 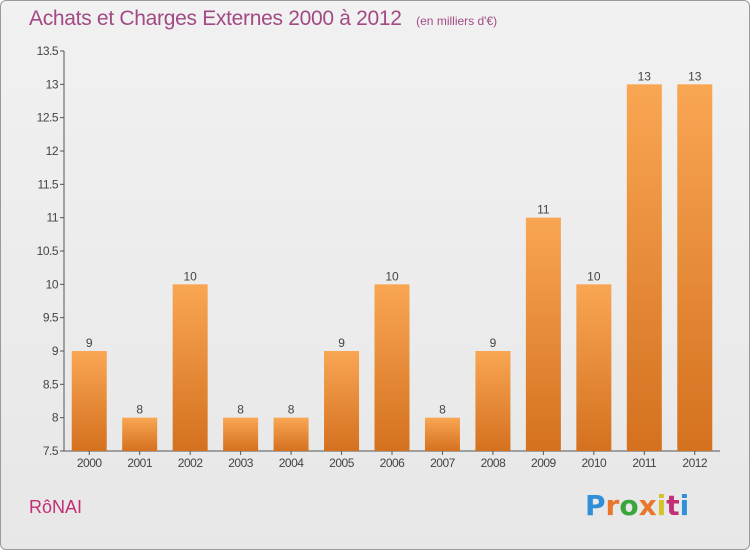 What do you see at coordinates (52, 84) in the screenshot?
I see `y-tick-label: 13` at bounding box center [52, 84].